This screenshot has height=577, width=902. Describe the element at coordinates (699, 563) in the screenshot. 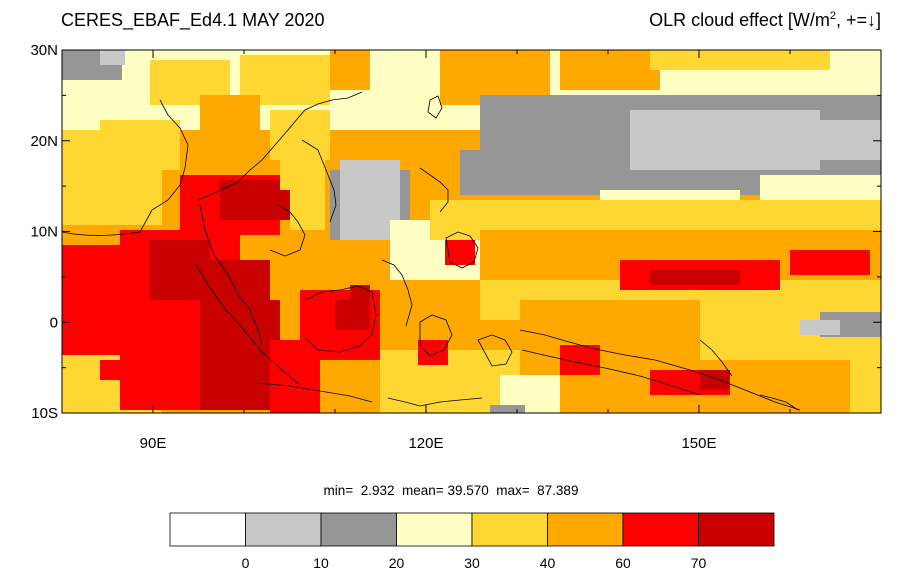

I see `colorbar-label: 70` at that location.